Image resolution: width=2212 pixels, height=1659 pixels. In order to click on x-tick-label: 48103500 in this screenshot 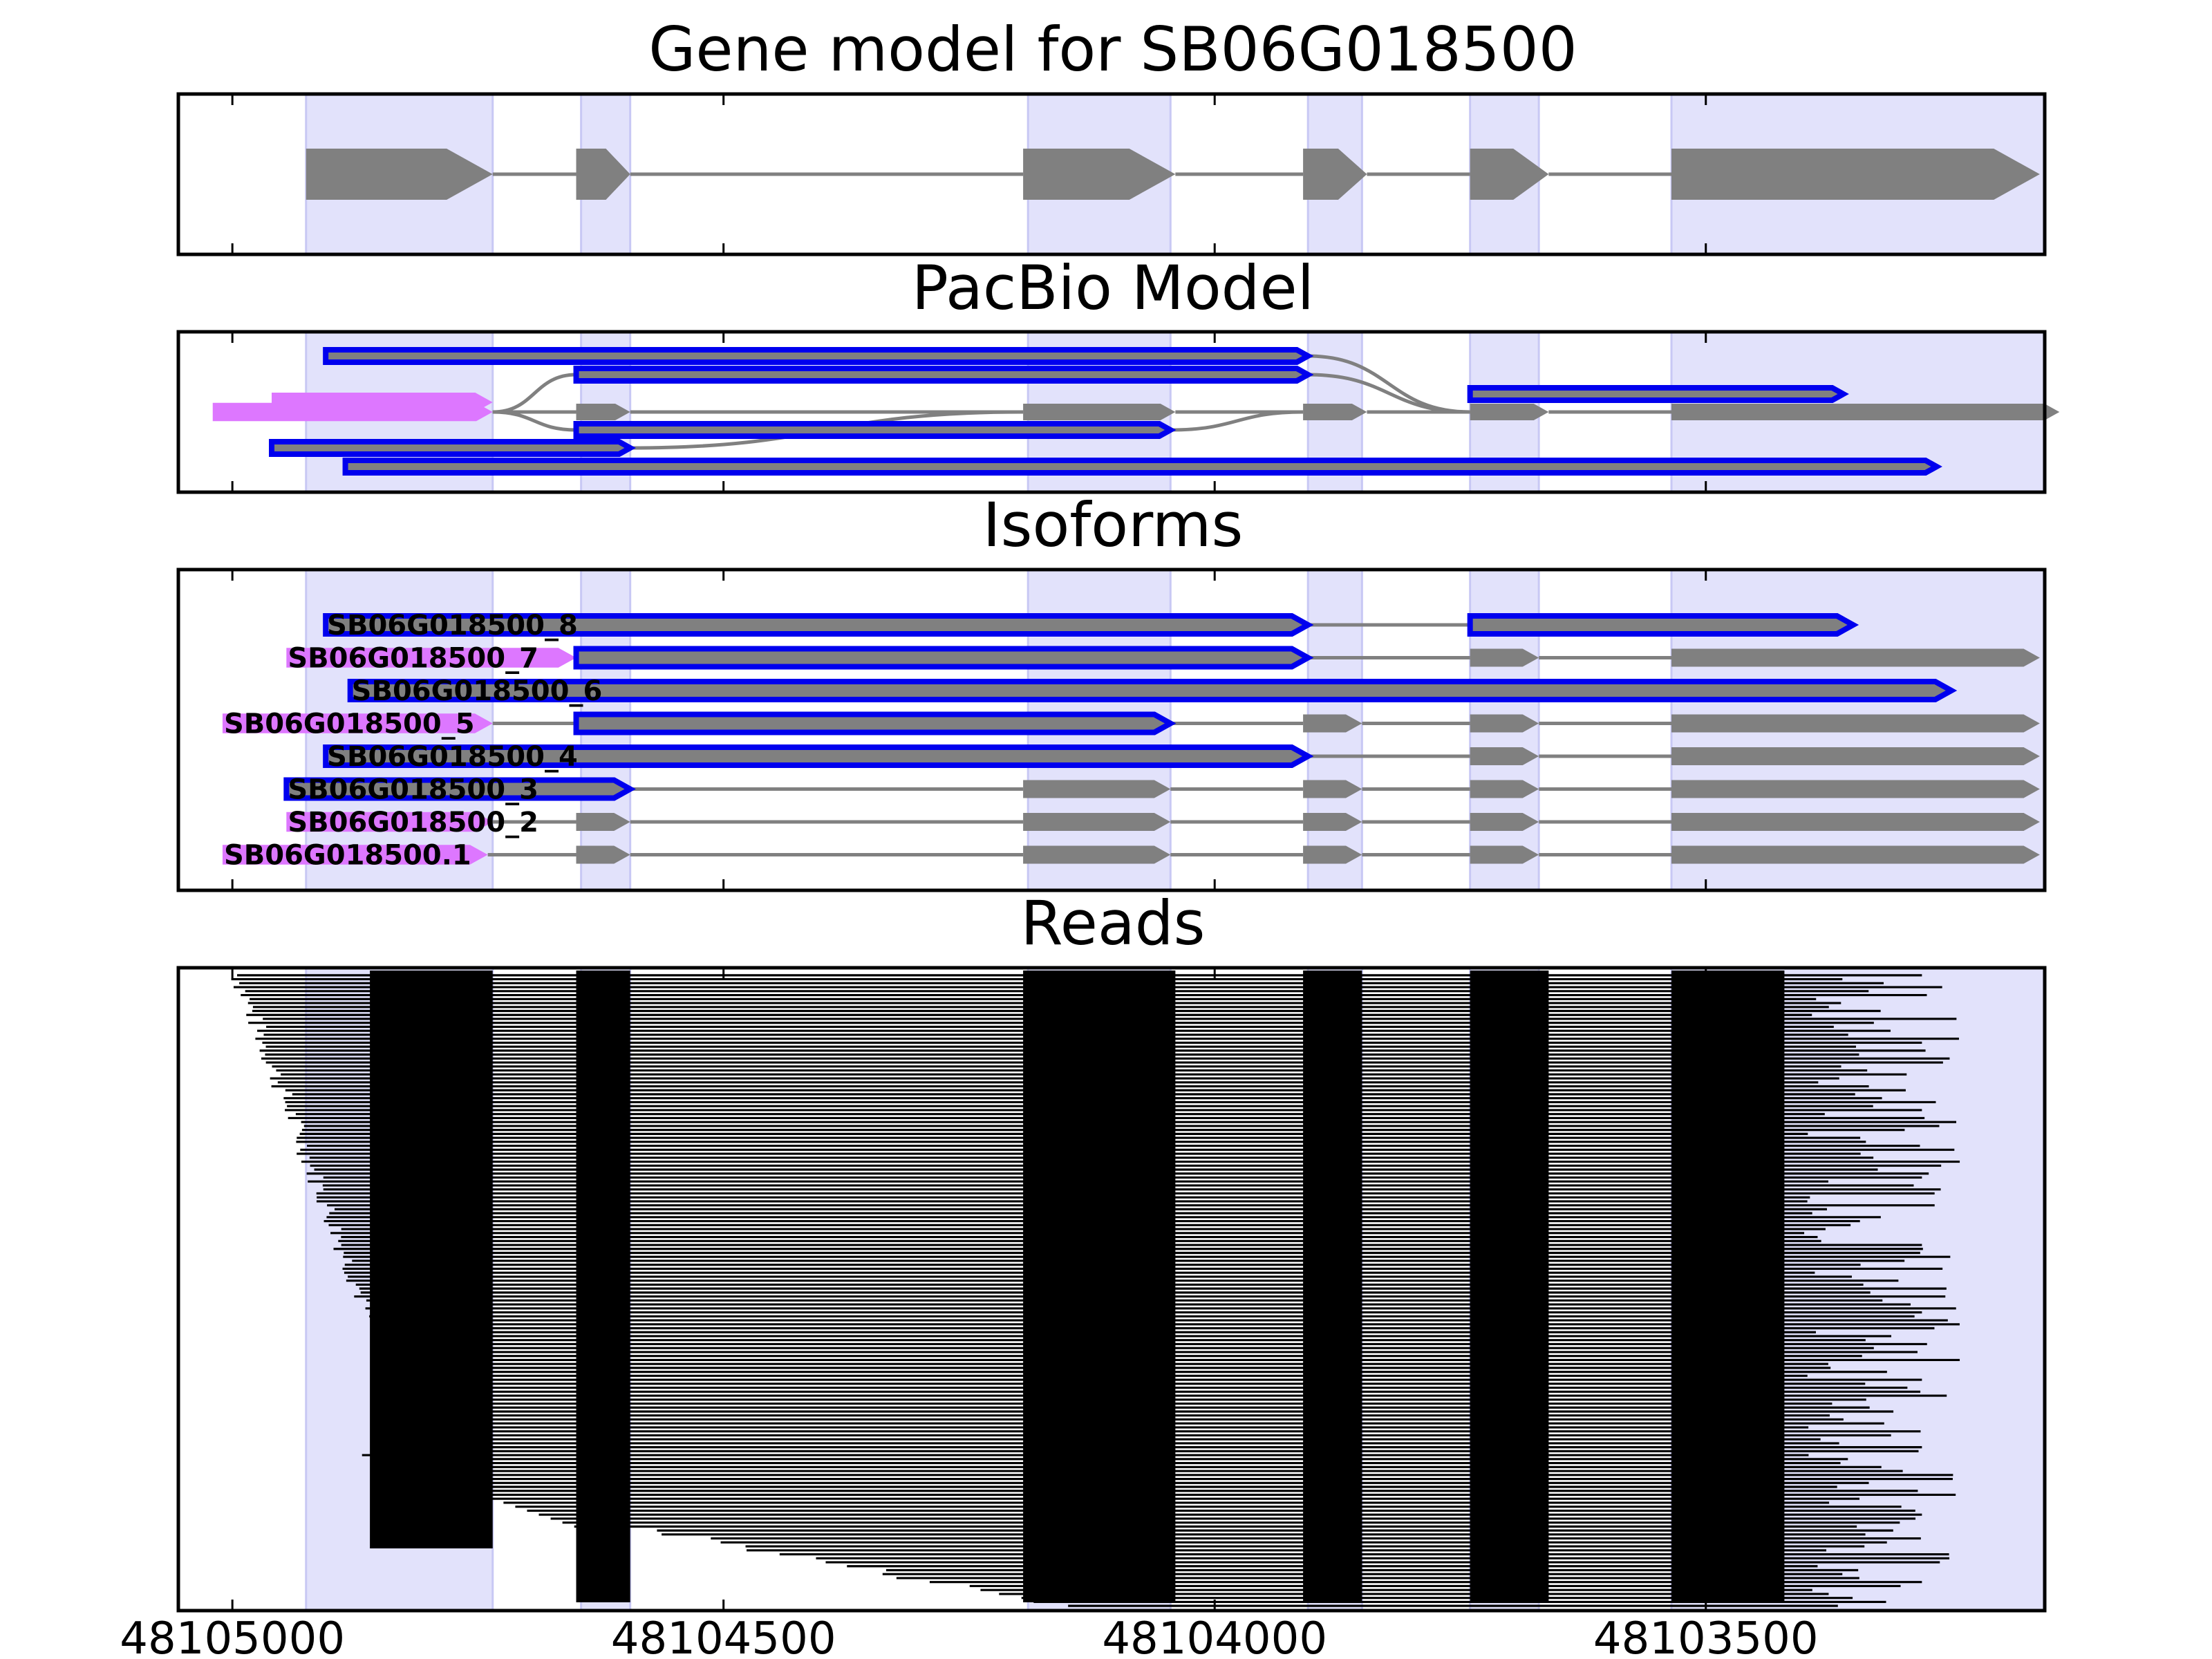, I will do `click(1706, 1636)`.